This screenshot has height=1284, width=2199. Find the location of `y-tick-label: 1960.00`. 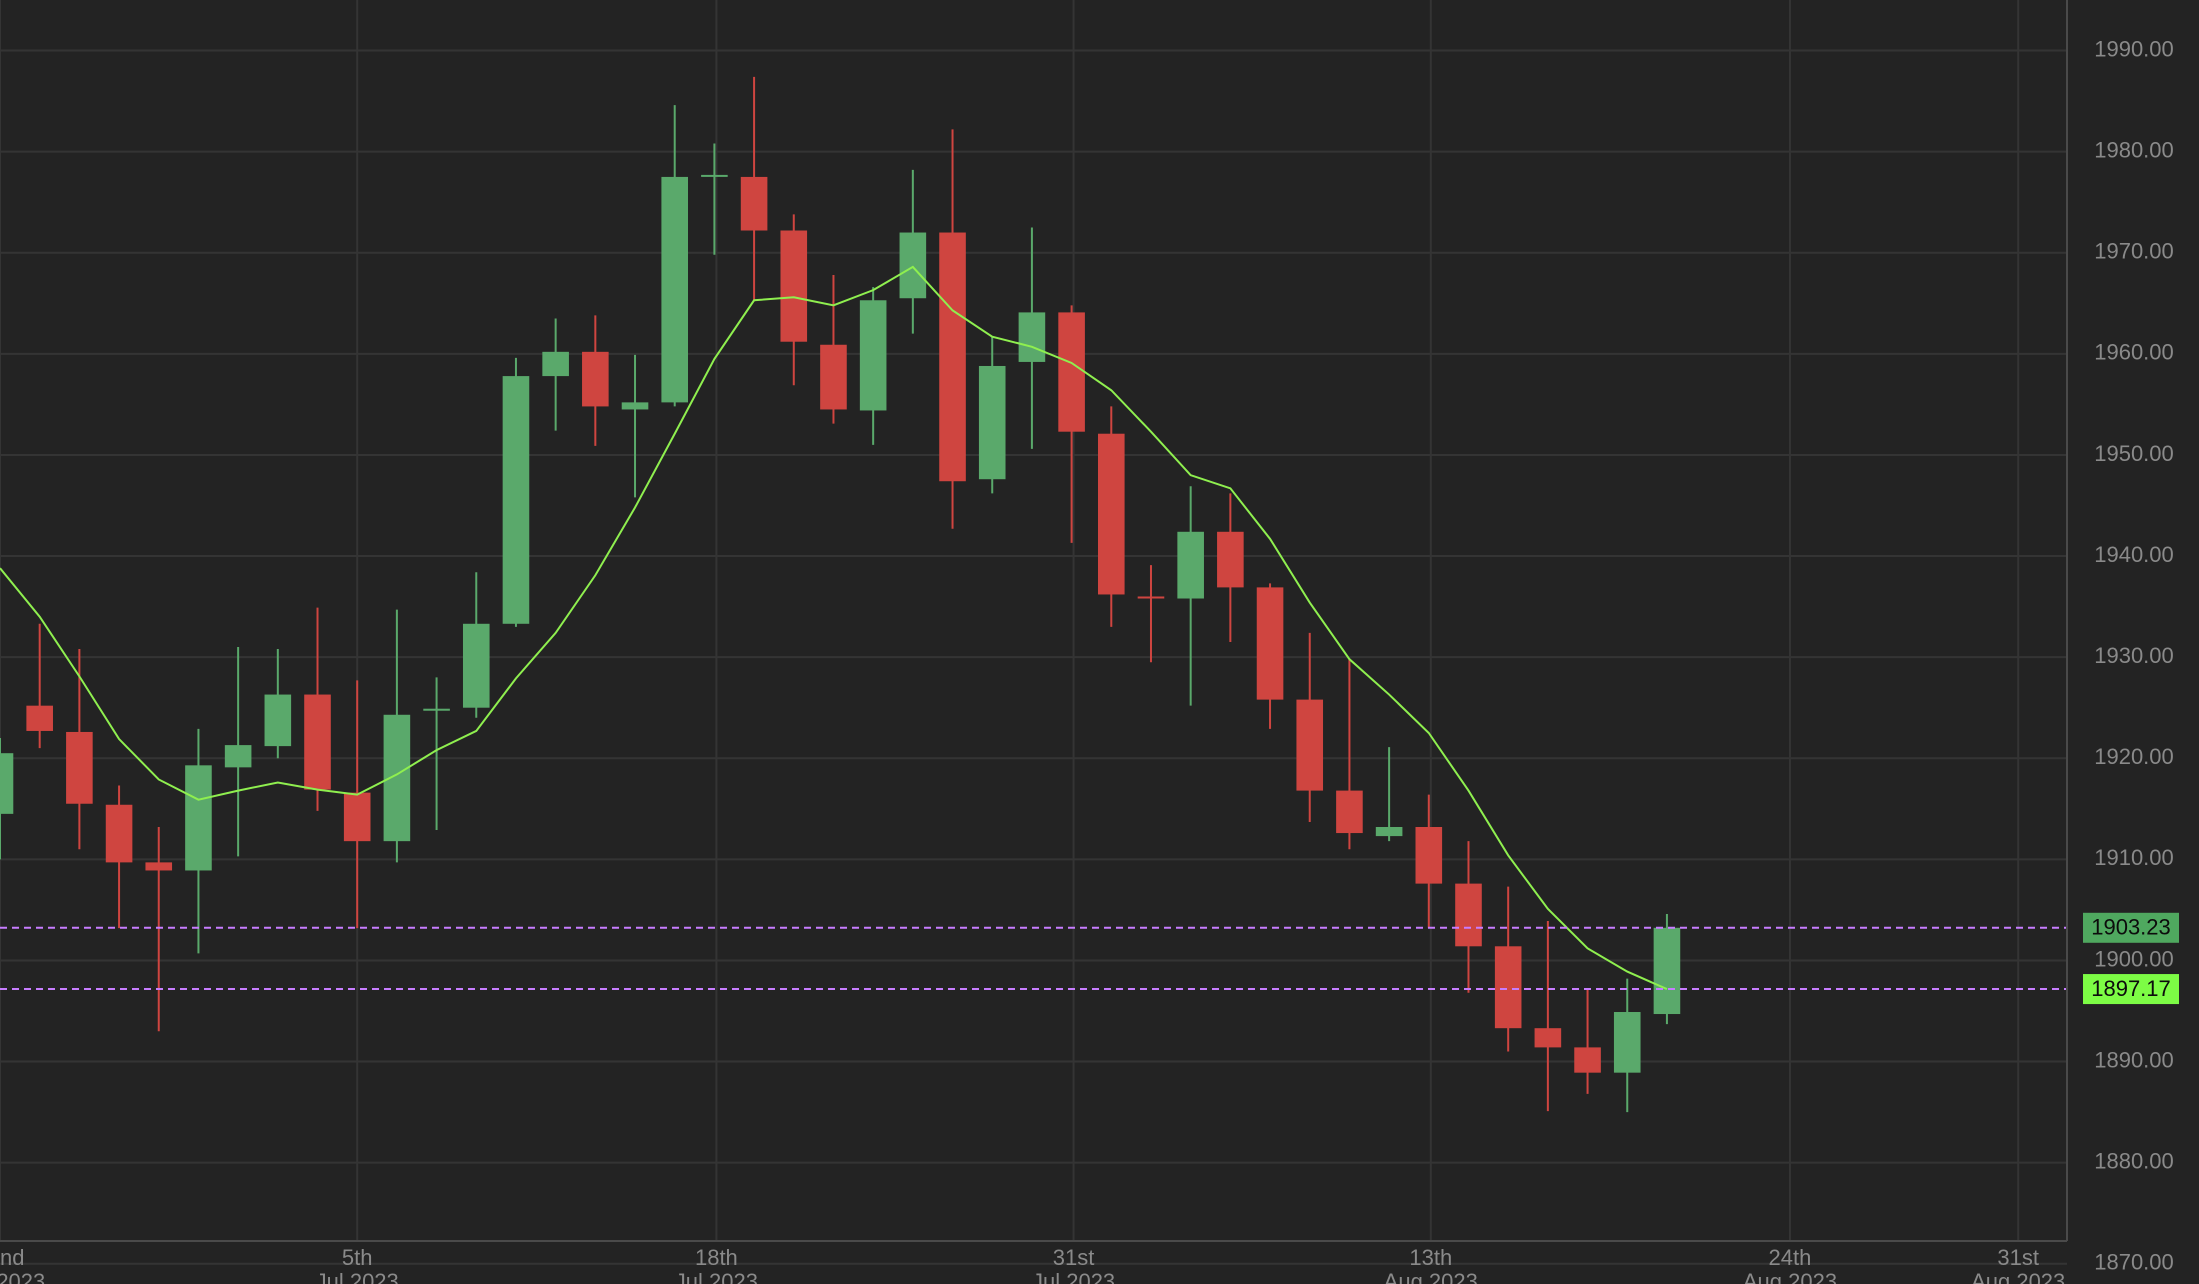

y-tick-label: 1960.00 is located at coordinates (2134, 352).